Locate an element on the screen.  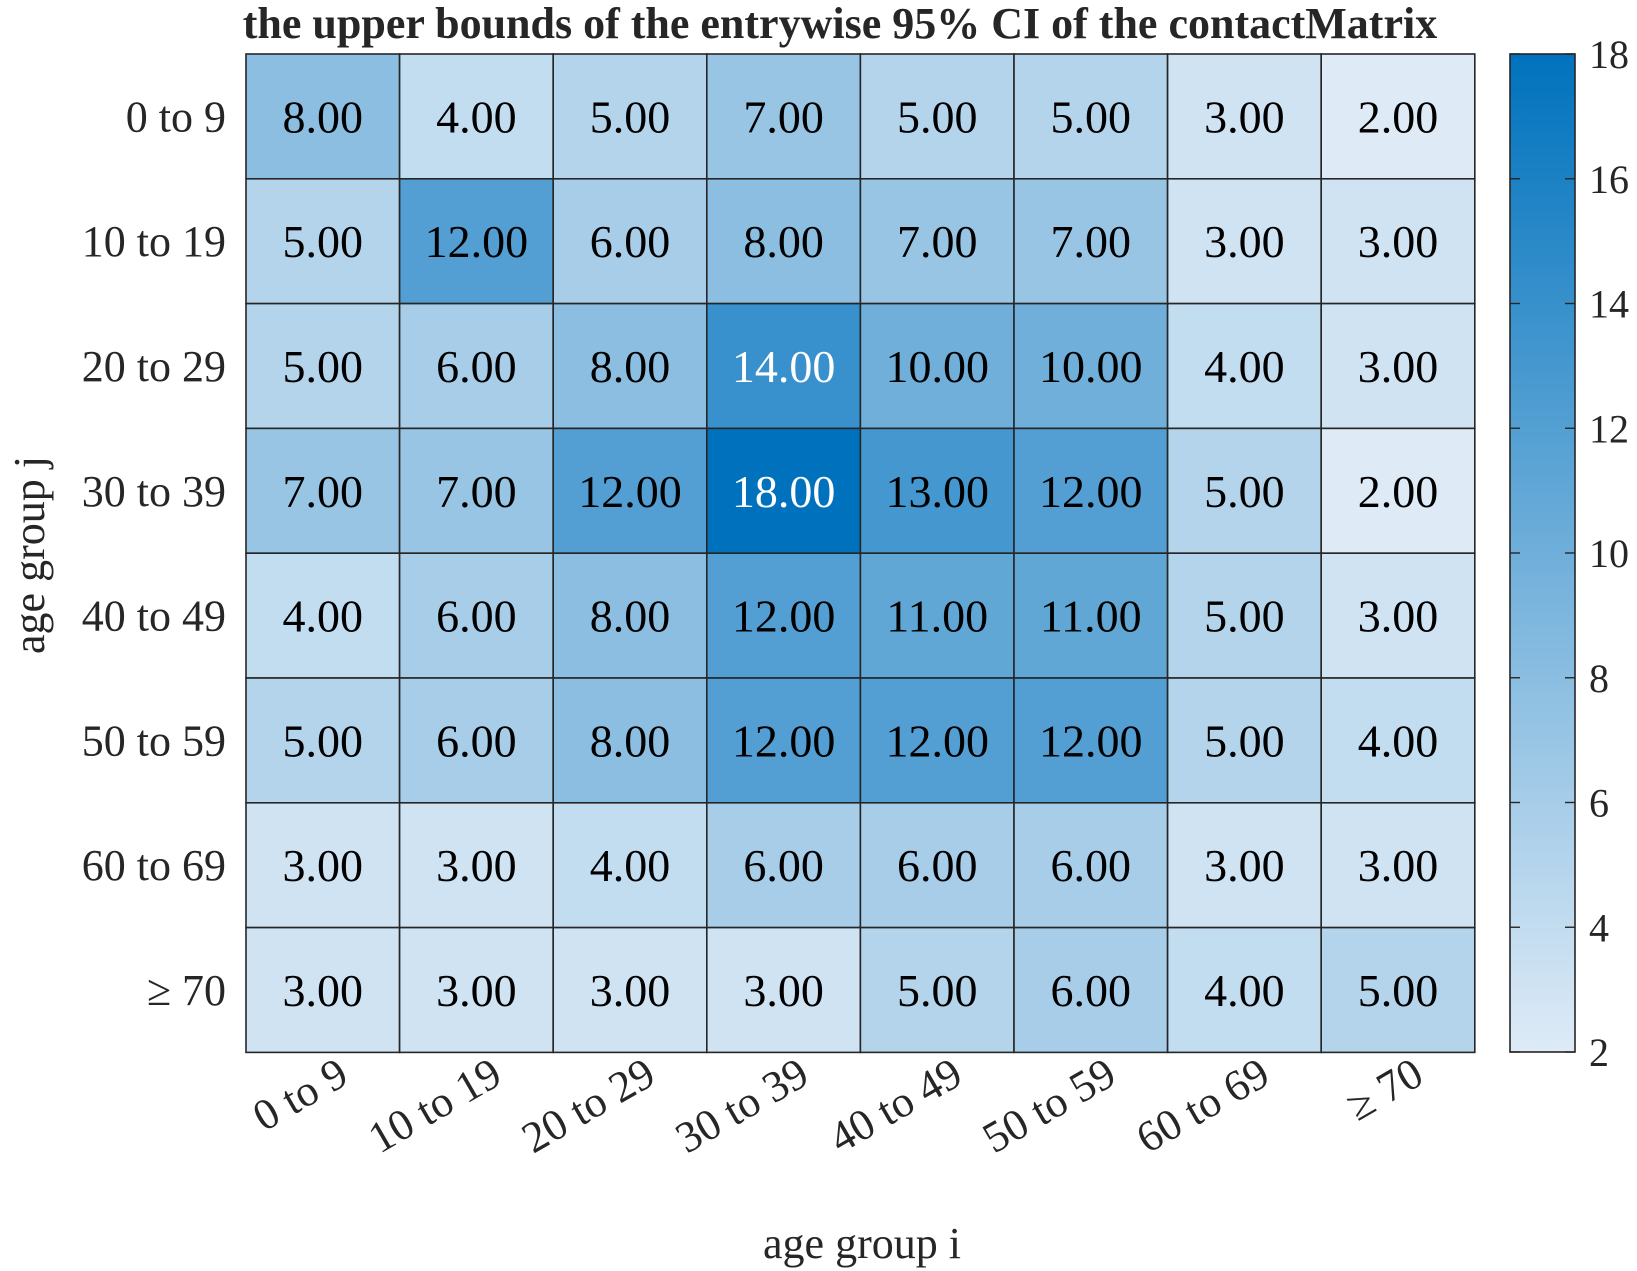
y-tick-label: 10 to 19 is located at coordinates (154, 241).